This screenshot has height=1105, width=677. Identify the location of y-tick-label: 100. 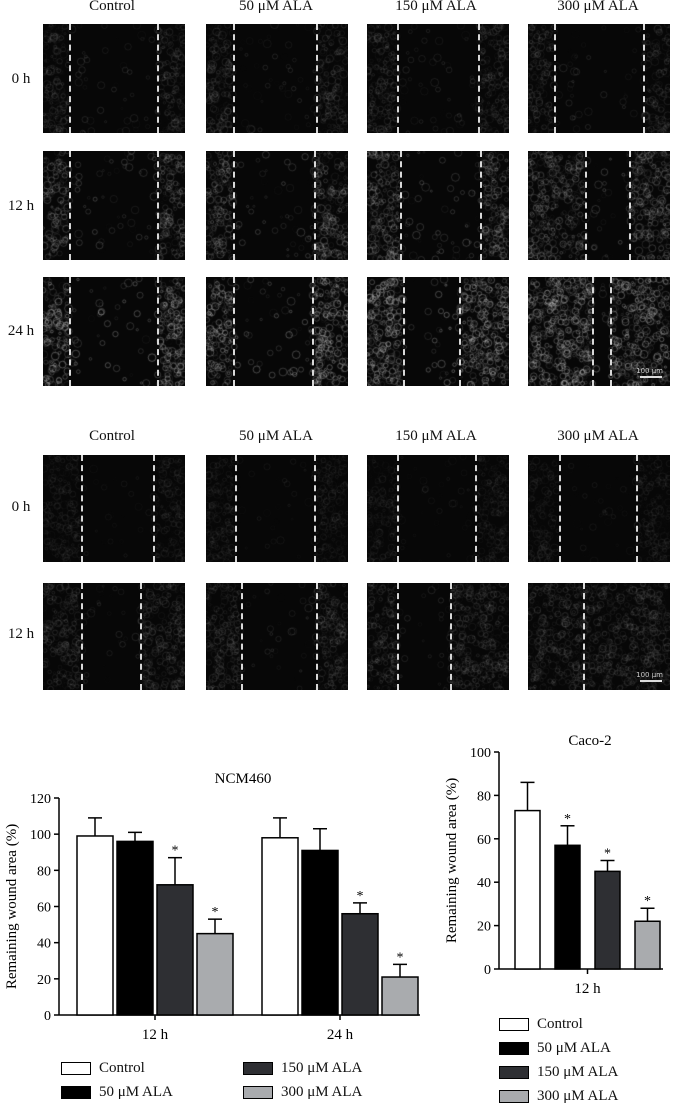
(480, 753).